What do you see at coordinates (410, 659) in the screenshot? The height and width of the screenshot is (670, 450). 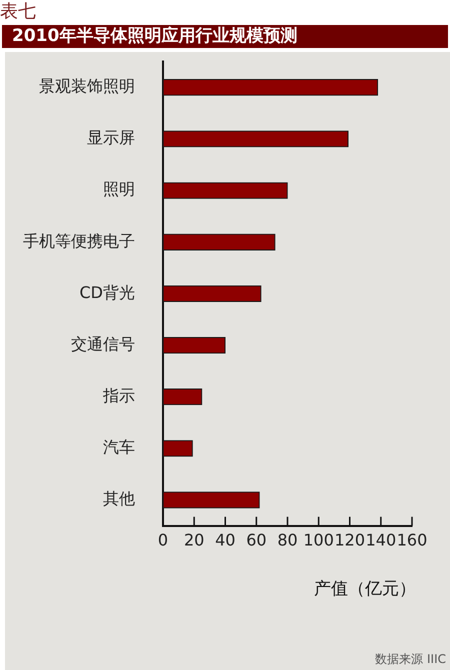 I see `source-note: 数据来源 IIIC` at bounding box center [410, 659].